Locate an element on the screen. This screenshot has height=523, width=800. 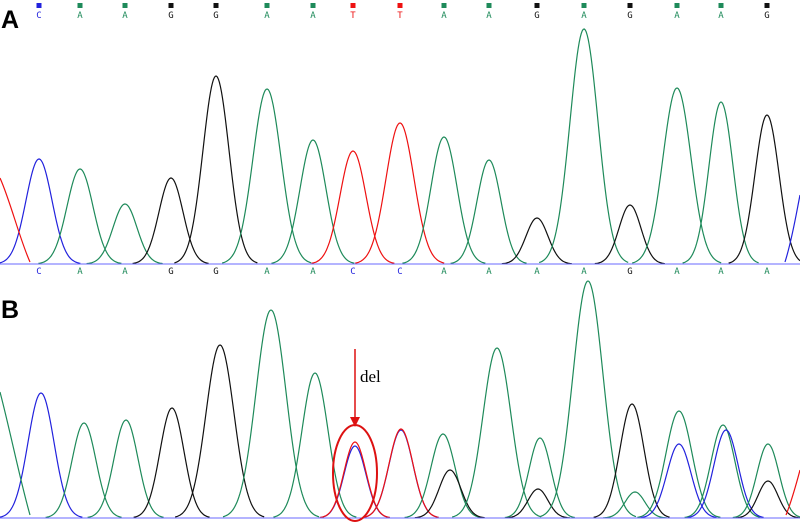
panel-a-label: A is located at coordinates (10, 20).